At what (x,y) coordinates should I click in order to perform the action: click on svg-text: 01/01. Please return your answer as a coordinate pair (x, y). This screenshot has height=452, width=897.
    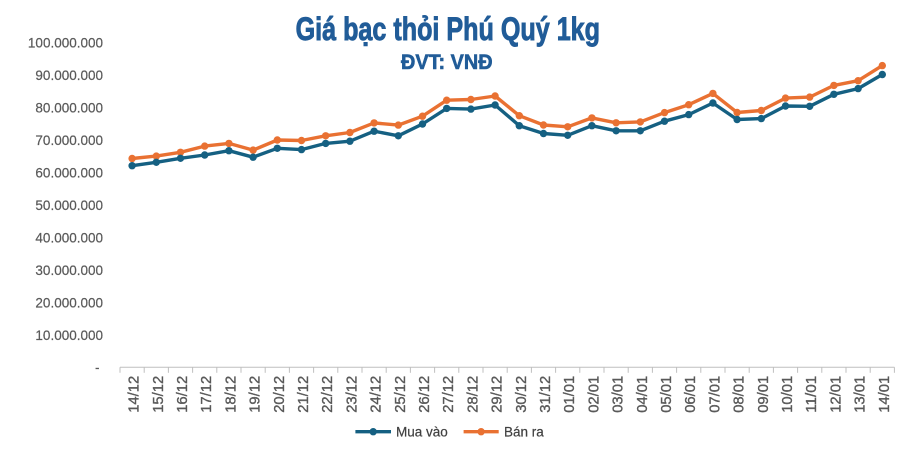
    Looking at the image, I should click on (570, 394).